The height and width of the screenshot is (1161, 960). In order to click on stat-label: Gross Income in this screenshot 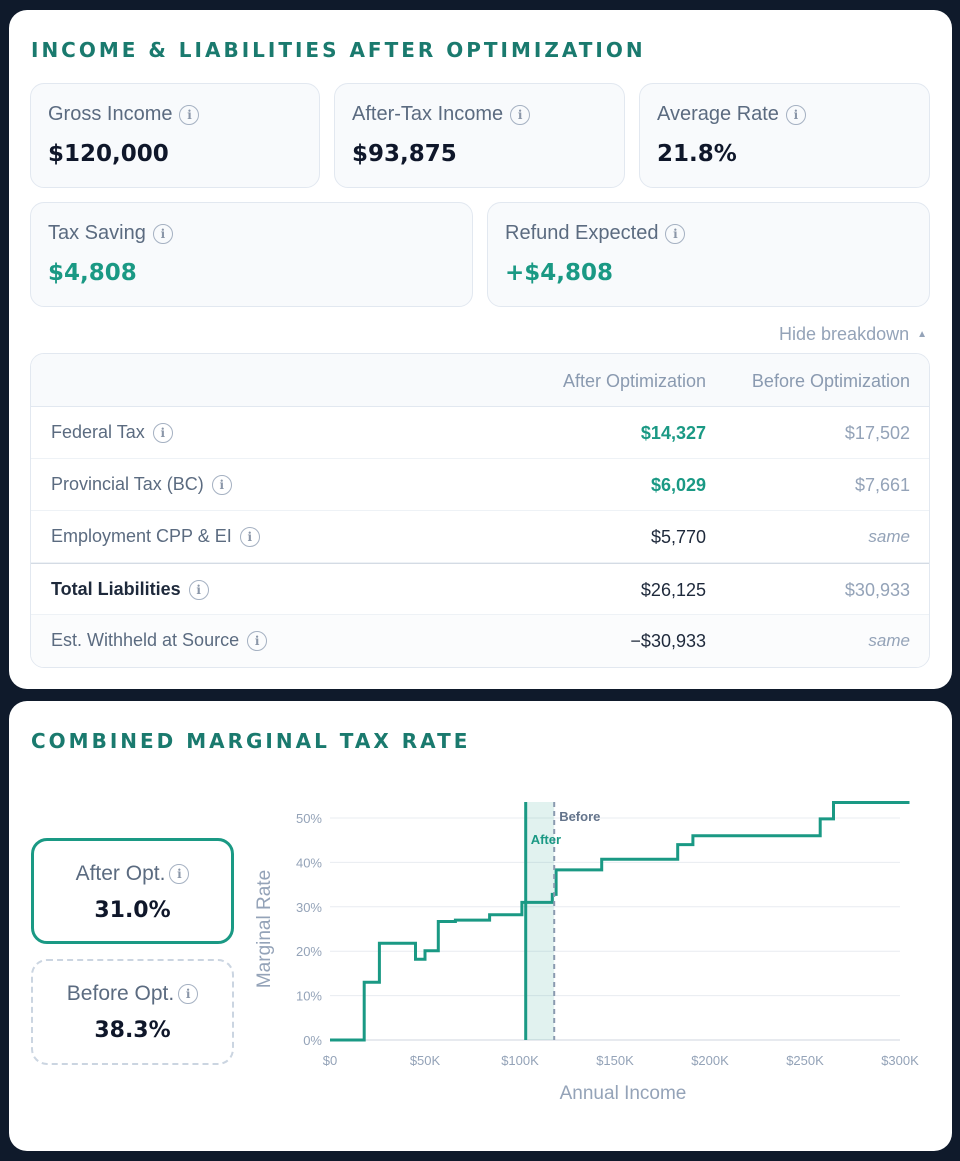, I will do `click(110, 114)`.